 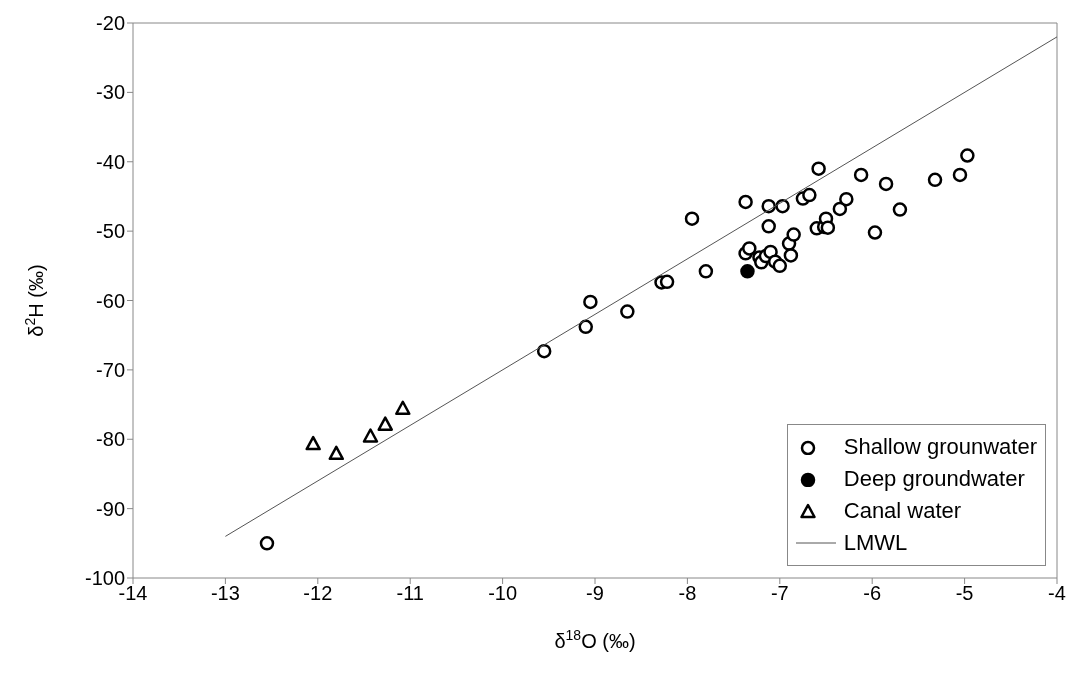 I want to click on x-tick-label: -10, so click(x=503, y=593).